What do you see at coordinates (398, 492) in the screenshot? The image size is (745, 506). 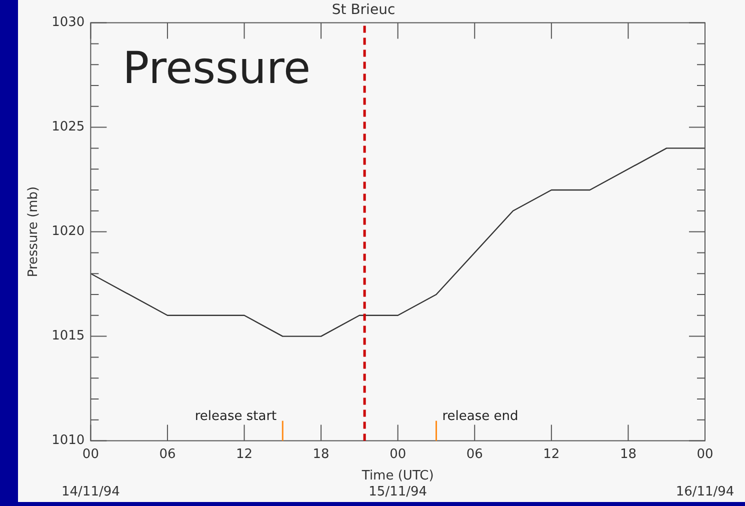 I see `text: 15/11/94` at bounding box center [398, 492].